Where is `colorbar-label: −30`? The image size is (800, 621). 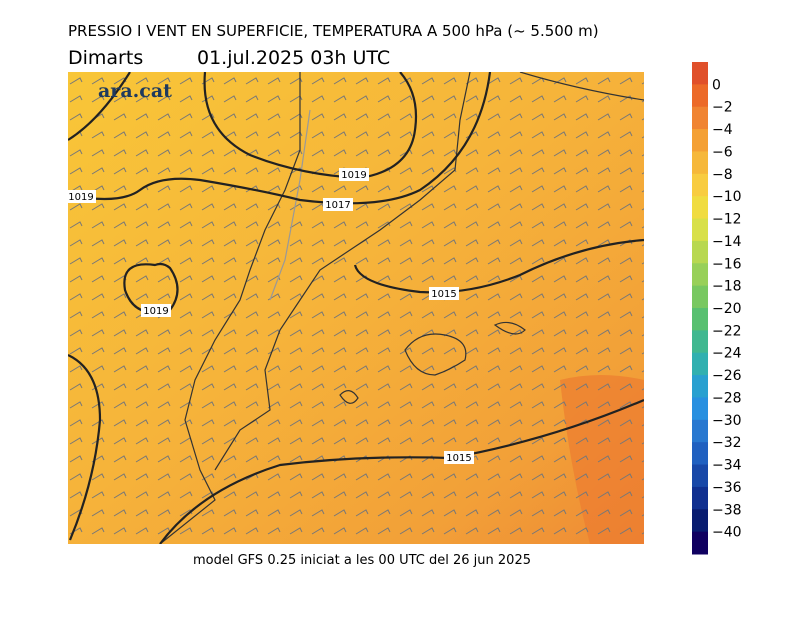
colorbar-label: −30 is located at coordinates (727, 421).